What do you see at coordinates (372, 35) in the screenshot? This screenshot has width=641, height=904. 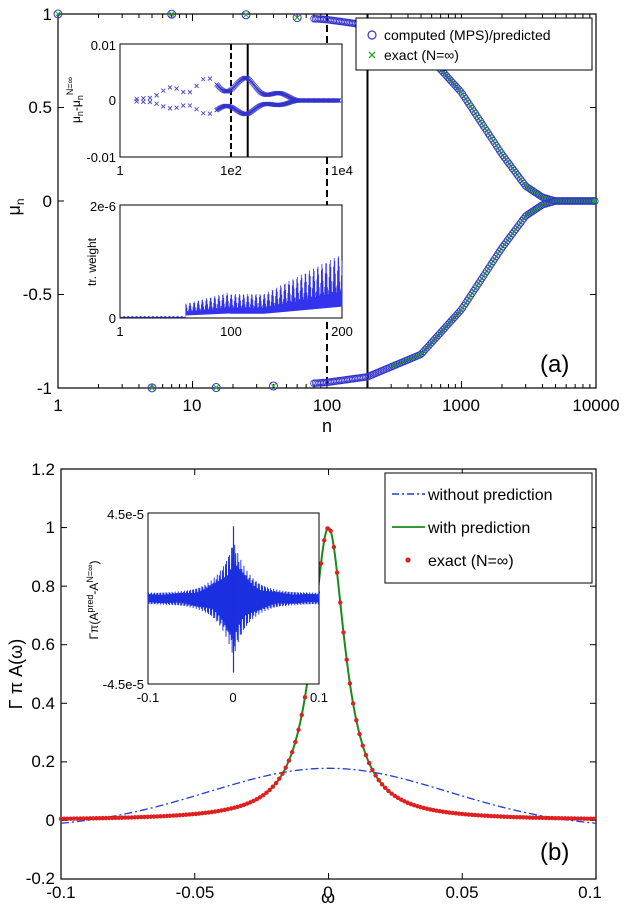 I see `a-legend-marker-circle` at bounding box center [372, 35].